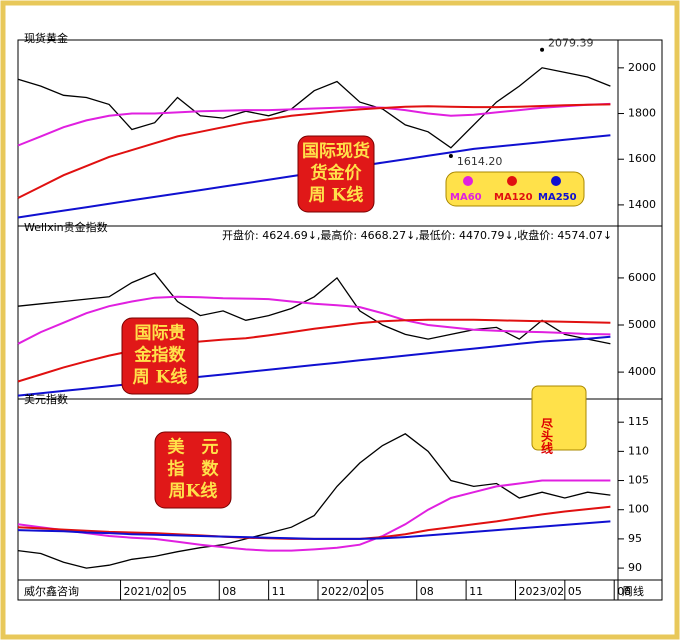 This screenshot has width=680, height=644. I want to click on label-box-text: 美 元, so click(193, 447).